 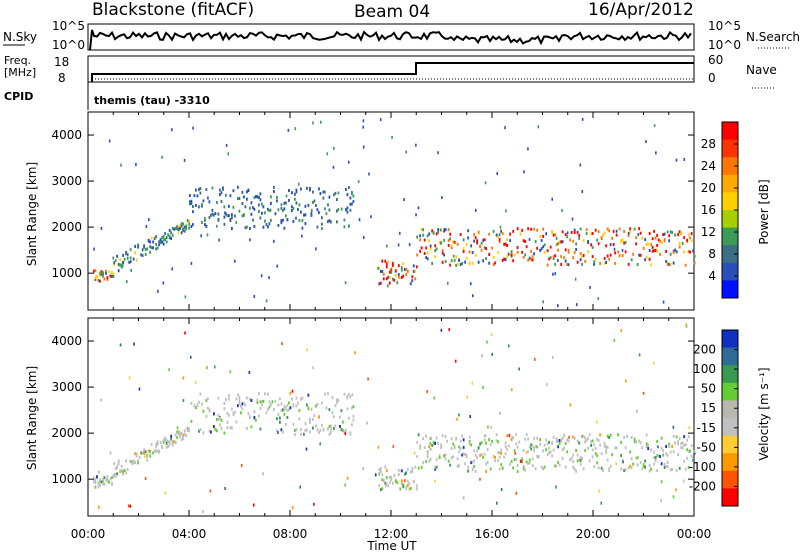 I want to click on x-tick-label: 12:00, so click(x=391, y=534).